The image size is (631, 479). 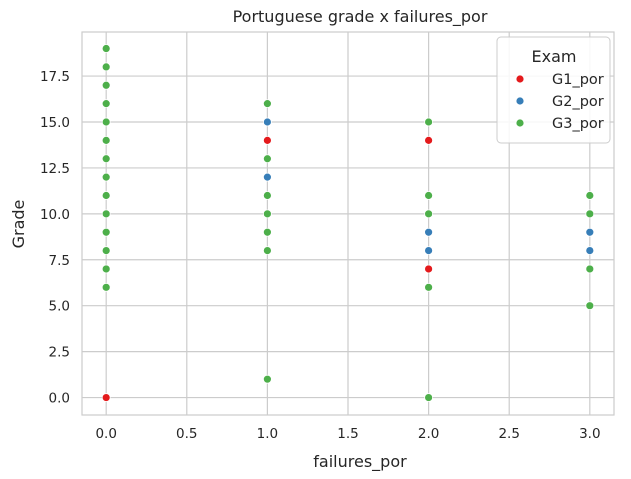 I want to click on legend-box, so click(x=553, y=90).